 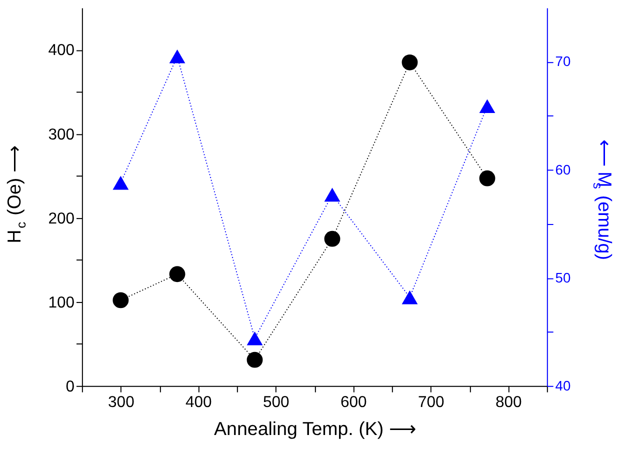 What do you see at coordinates (563, 277) in the screenshot?
I see `y2-tick-label: 50` at bounding box center [563, 277].